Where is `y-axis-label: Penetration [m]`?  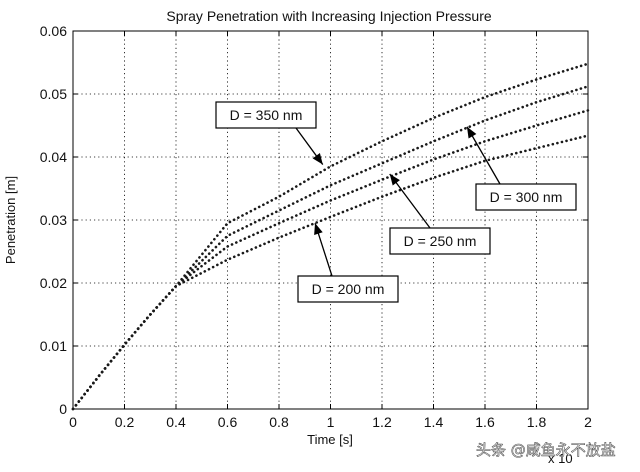 y-axis-label: Penetration [m] is located at coordinates (10, 220).